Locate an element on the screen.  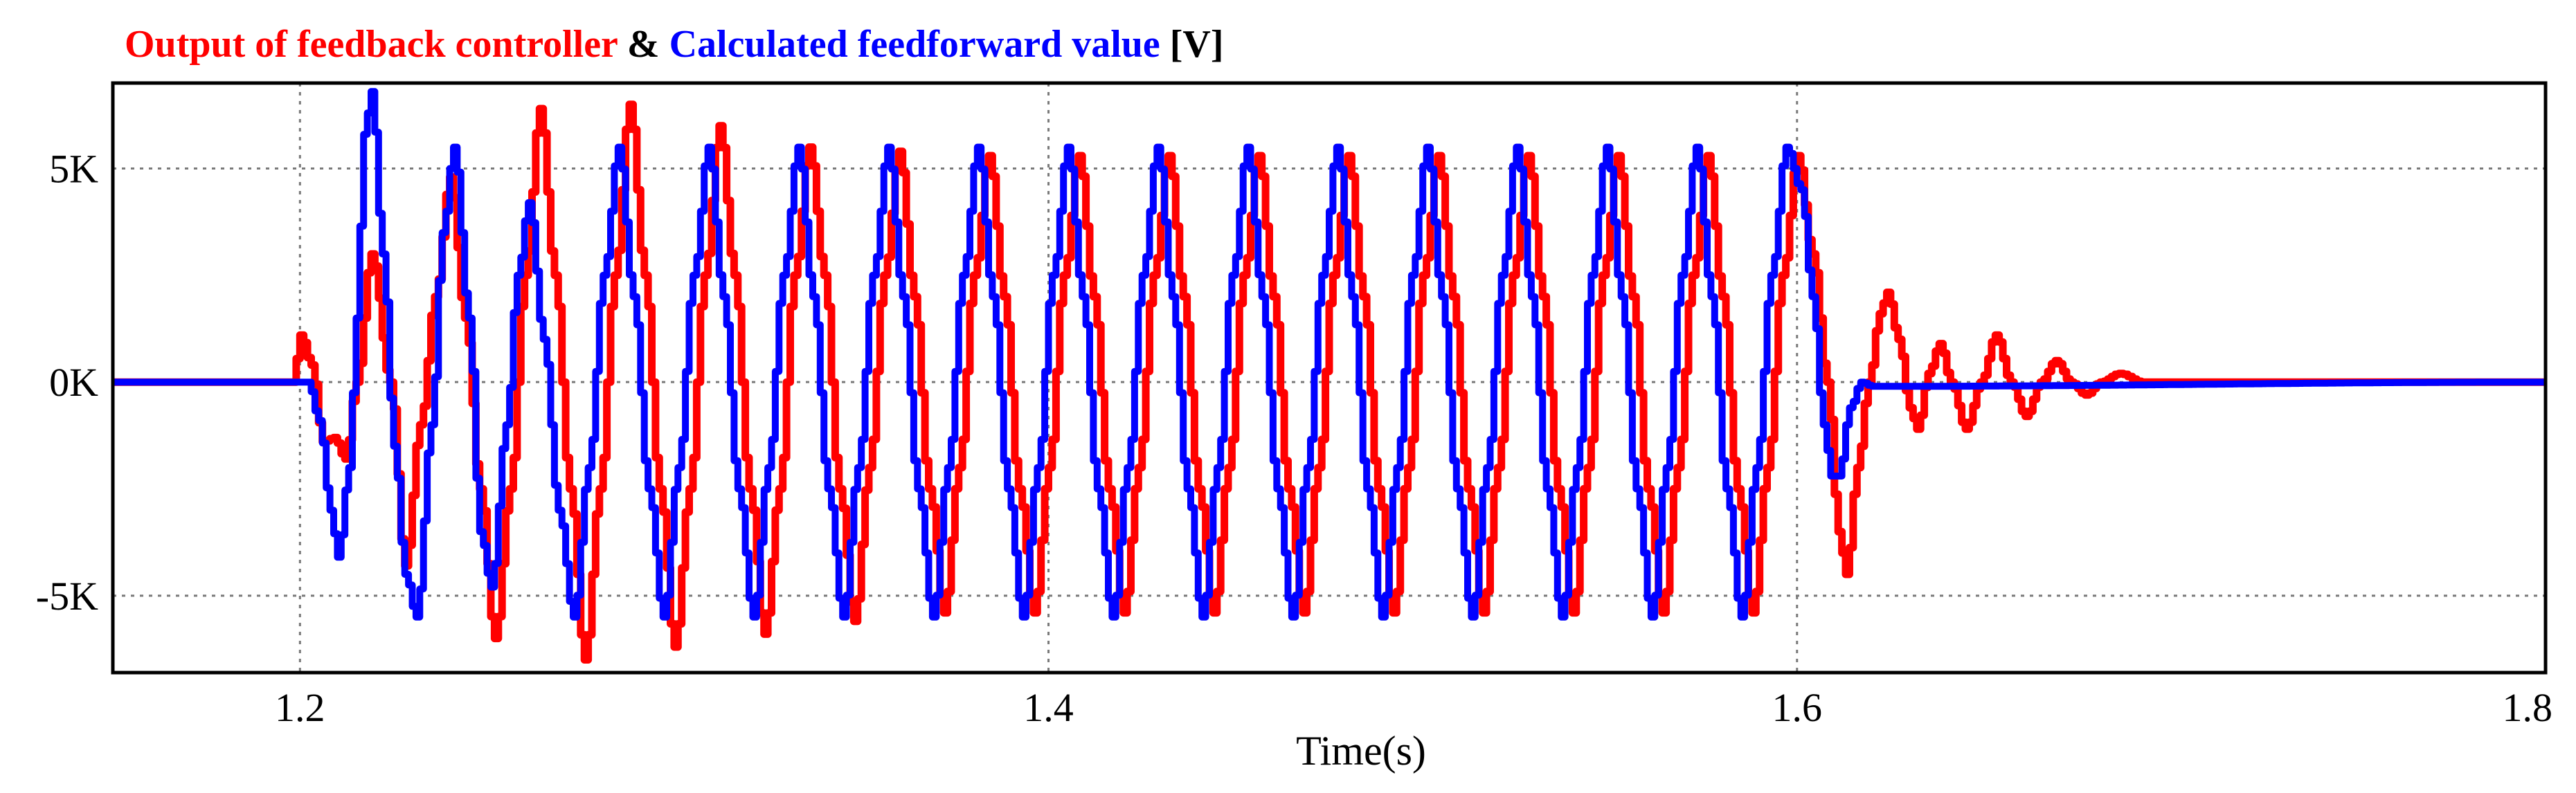
x-tick-label-3: 1.8 is located at coordinates (2528, 707).